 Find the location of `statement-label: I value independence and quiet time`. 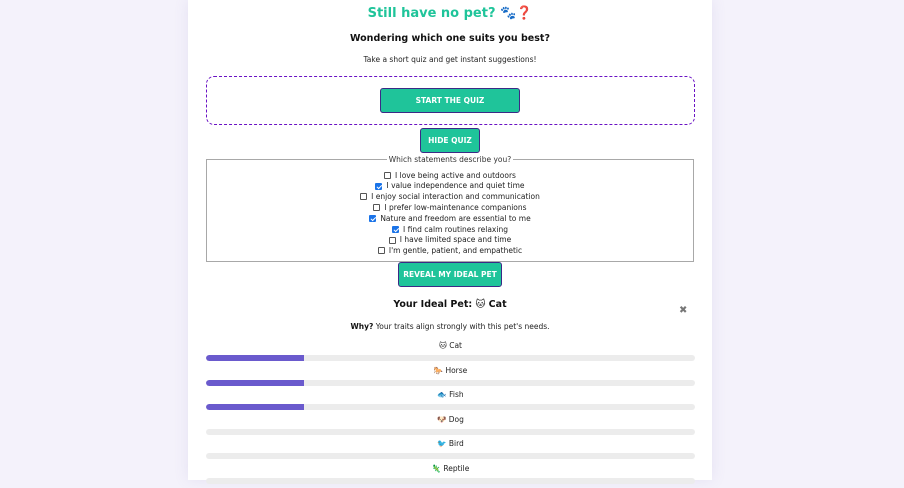

statement-label: I value independence and quiet time is located at coordinates (455, 186).